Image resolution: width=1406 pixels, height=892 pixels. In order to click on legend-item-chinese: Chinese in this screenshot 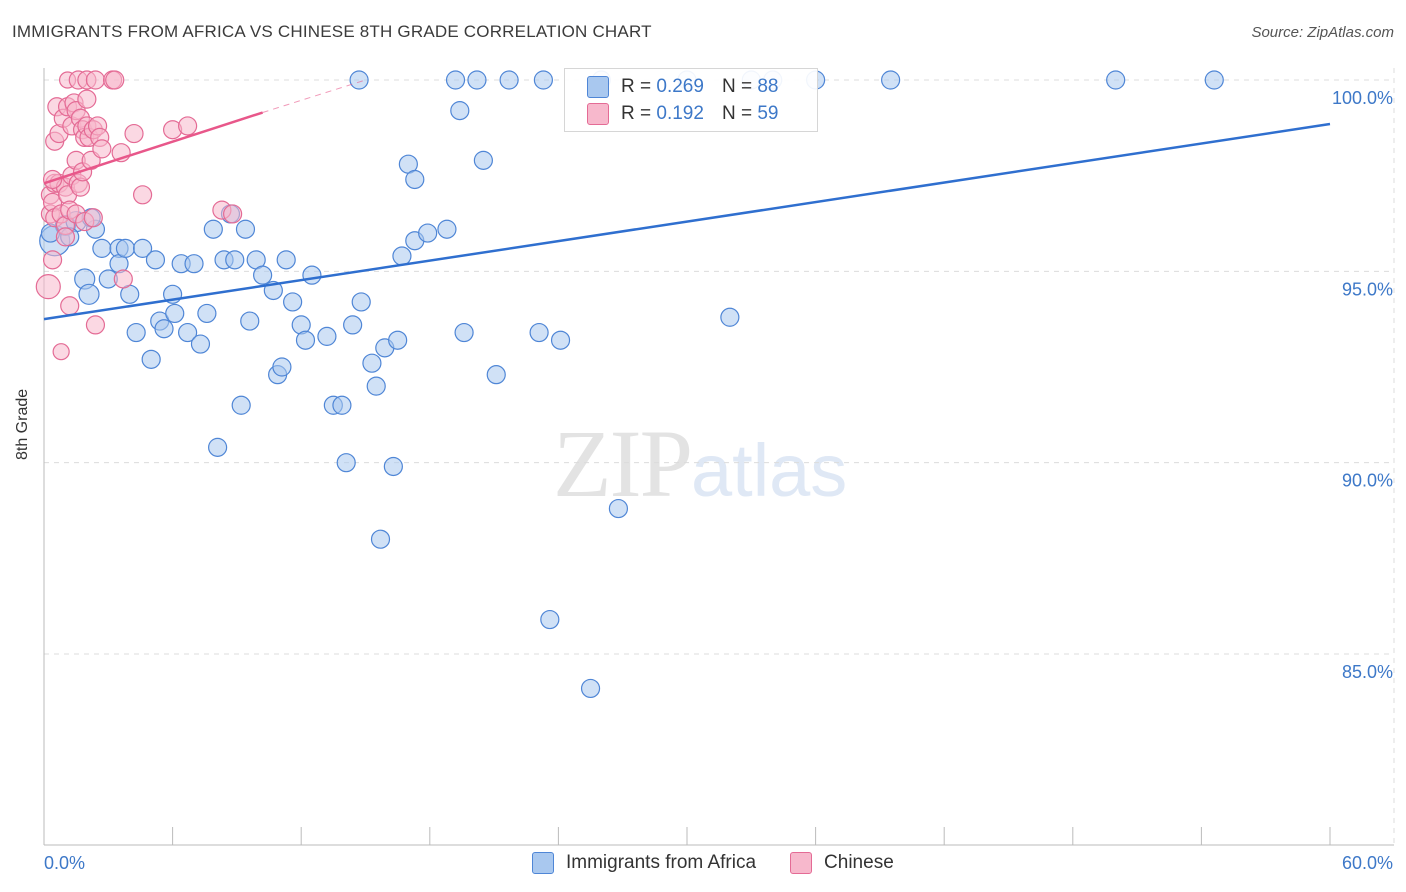, I will do `click(842, 863)`.